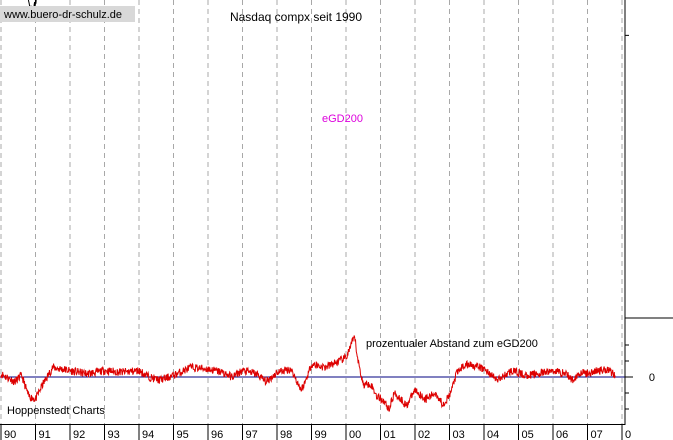 The height and width of the screenshot is (440, 673). What do you see at coordinates (321, 434) in the screenshot?
I see `x-tick-label: 99` at bounding box center [321, 434].